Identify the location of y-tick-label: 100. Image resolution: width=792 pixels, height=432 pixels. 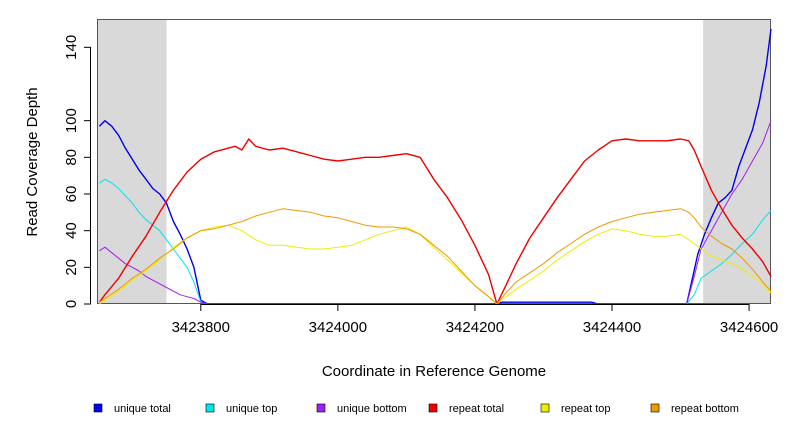
(71, 120).